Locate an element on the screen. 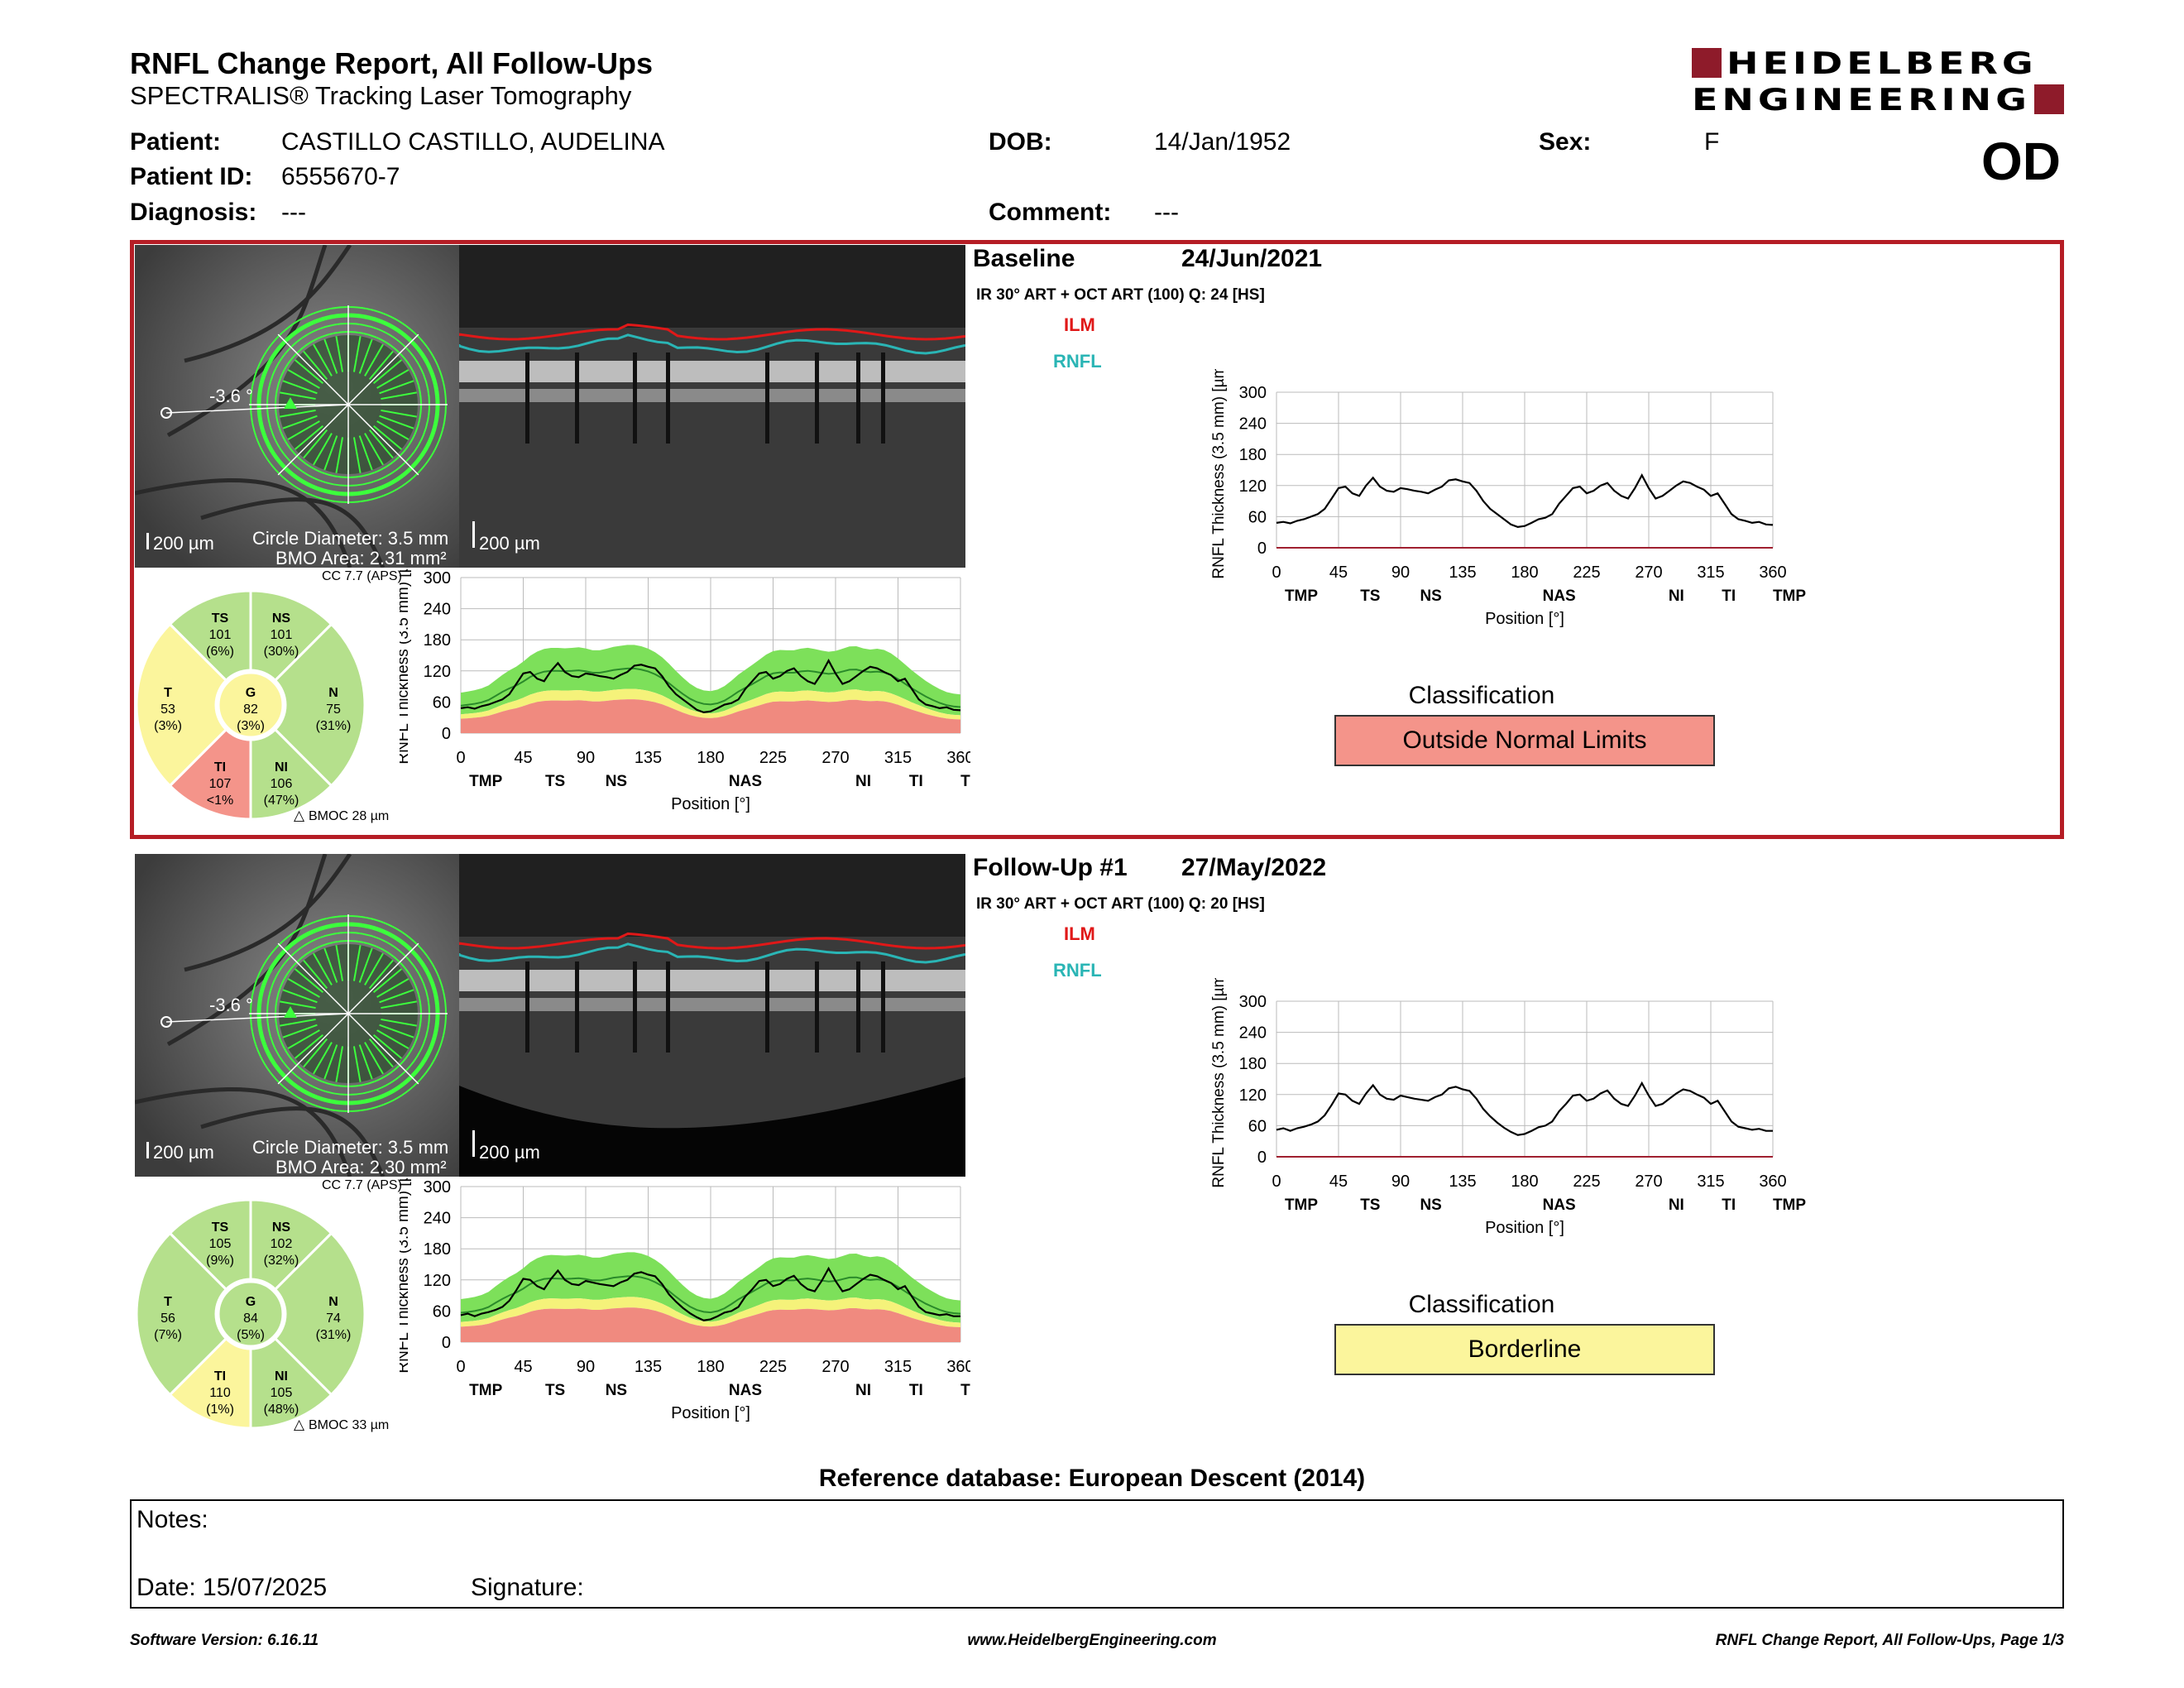 The image size is (2184, 1688). scan0-classification-title: Classification is located at coordinates (1481, 695).